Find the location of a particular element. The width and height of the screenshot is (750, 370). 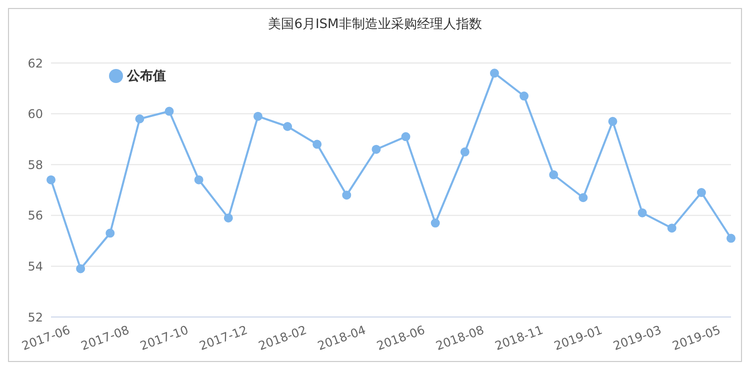

y-tick-label: 56 is located at coordinates (35, 215).